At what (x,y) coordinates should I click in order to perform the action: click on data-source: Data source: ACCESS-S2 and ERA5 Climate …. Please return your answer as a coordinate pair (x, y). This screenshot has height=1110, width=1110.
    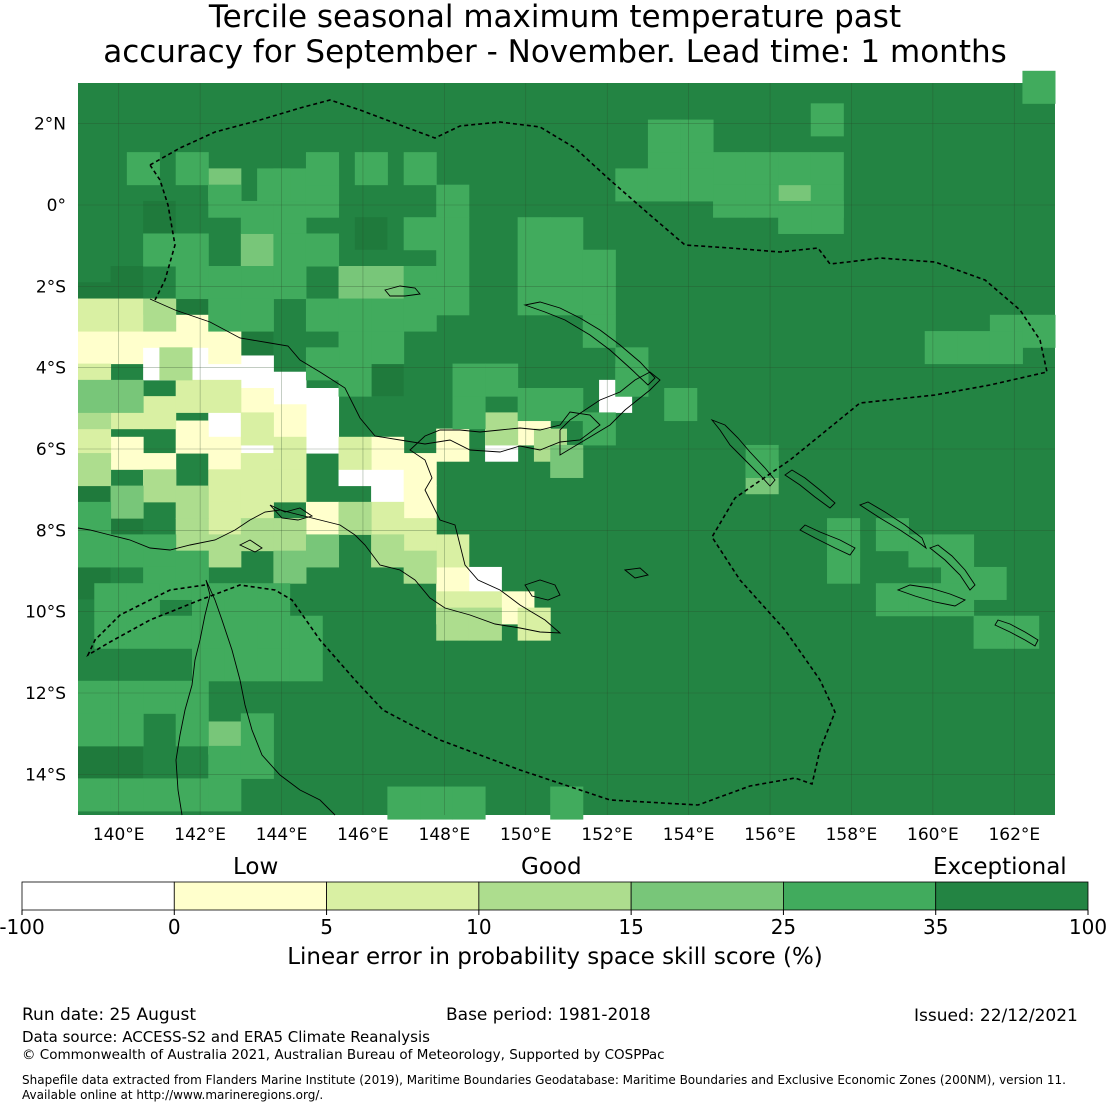
    Looking at the image, I should click on (226, 1037).